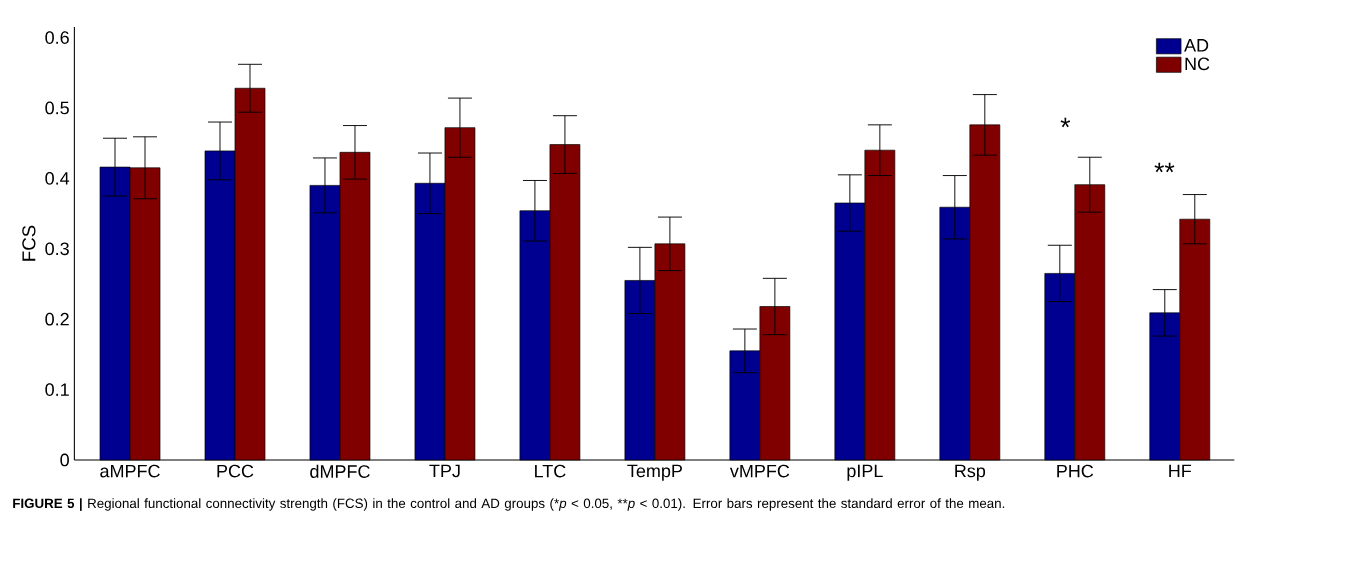 The width and height of the screenshot is (1355, 573). Describe the element at coordinates (235, 471) in the screenshot. I see `x-tick-label: PCC` at that location.